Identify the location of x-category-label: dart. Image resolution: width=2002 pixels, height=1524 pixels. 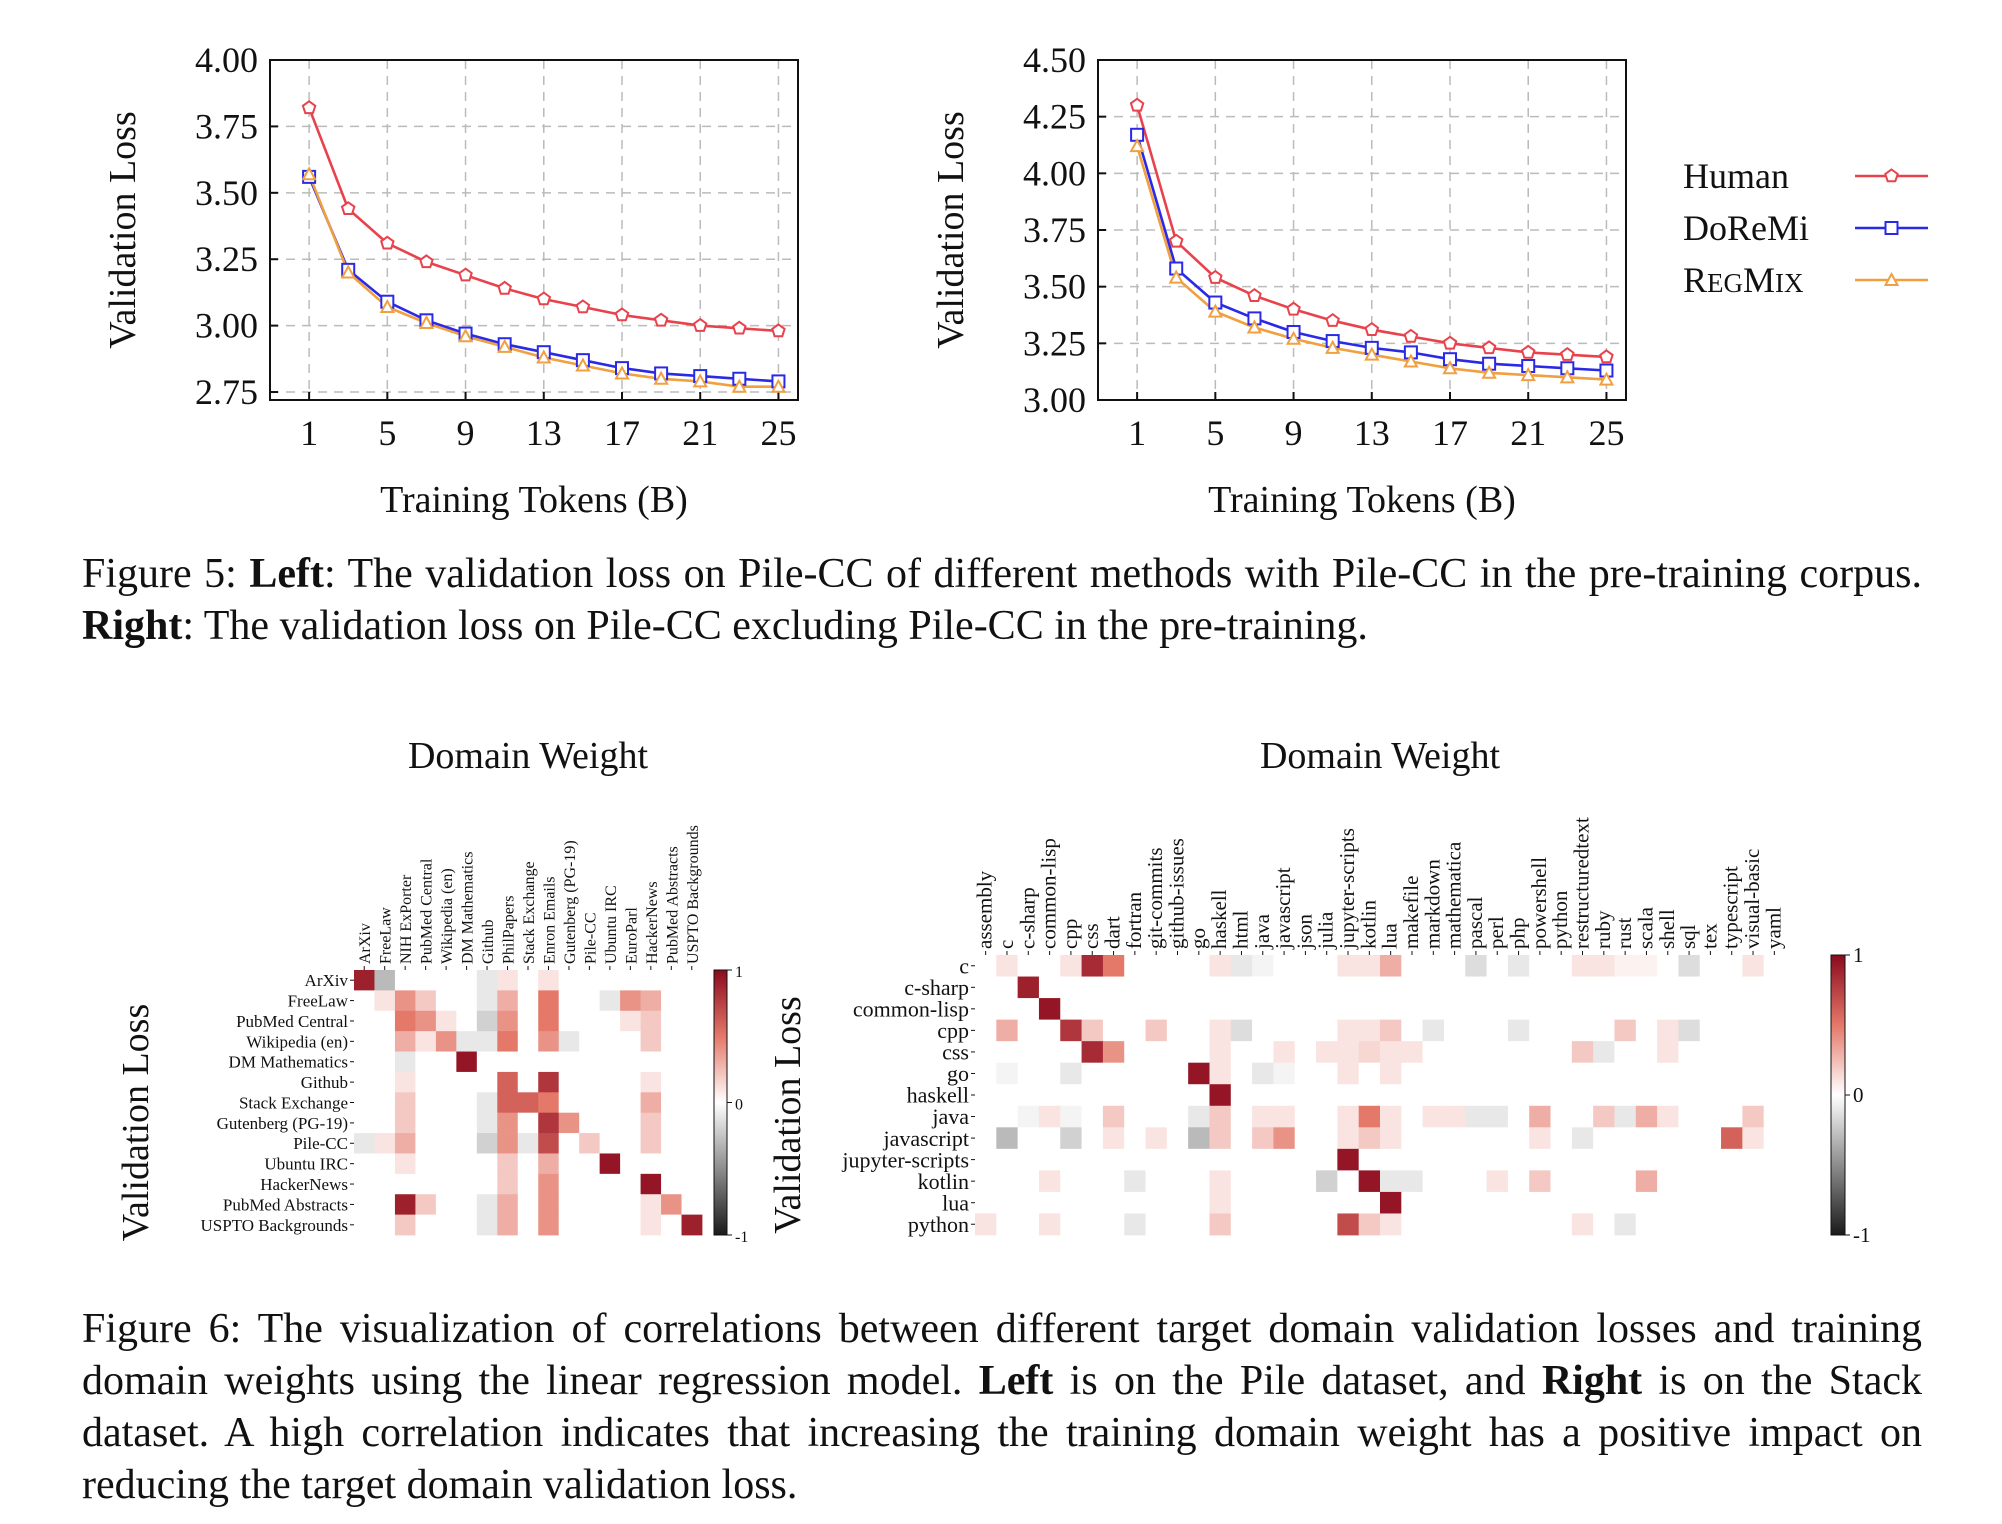
(1113, 932).